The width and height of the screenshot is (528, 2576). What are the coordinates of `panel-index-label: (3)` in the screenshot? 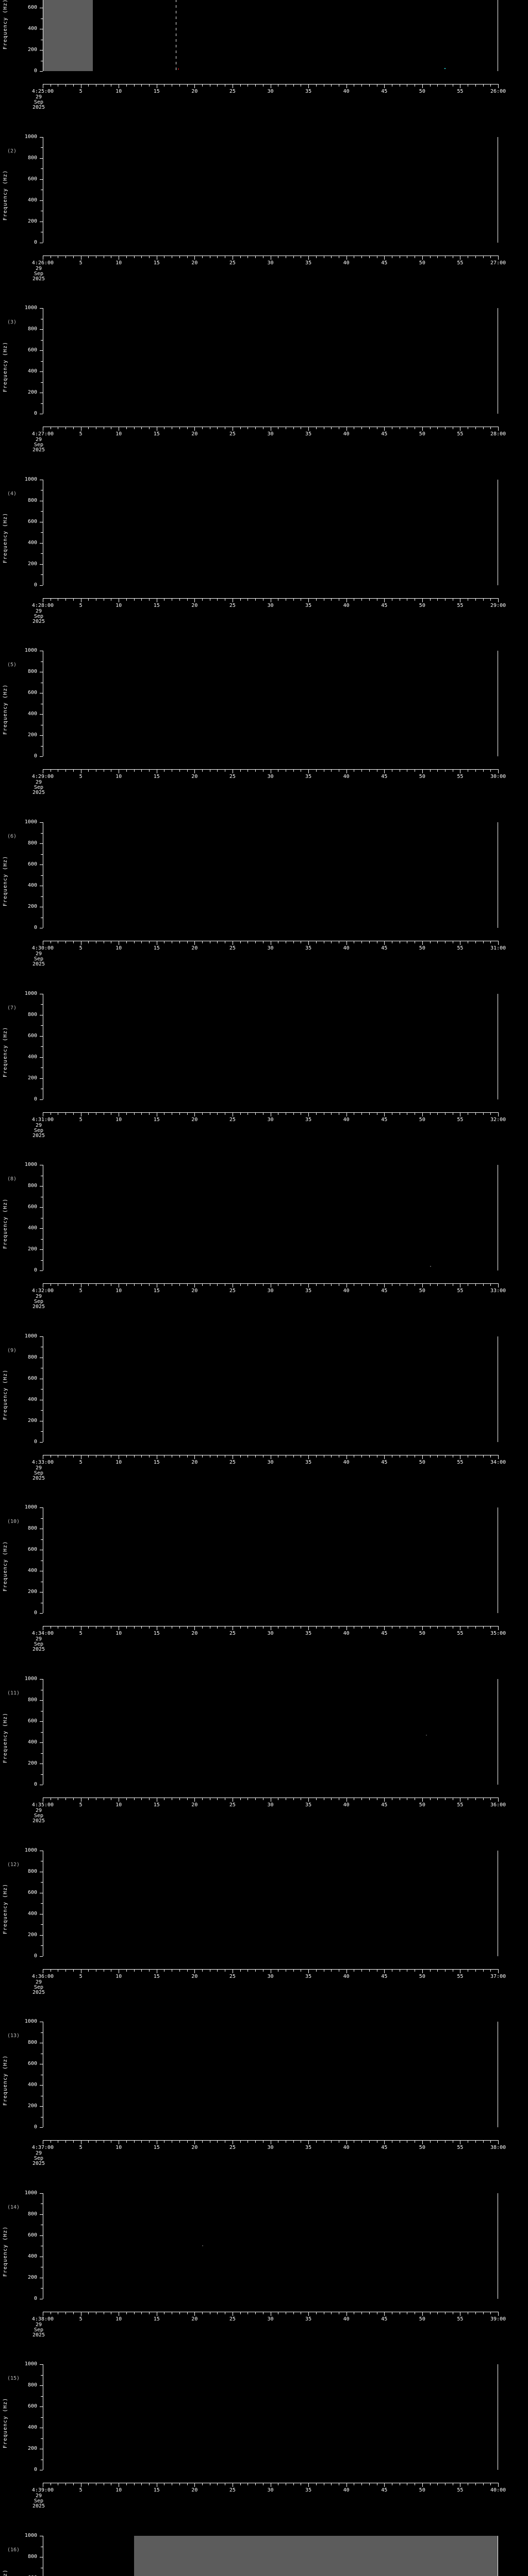 It's located at (12, 322).